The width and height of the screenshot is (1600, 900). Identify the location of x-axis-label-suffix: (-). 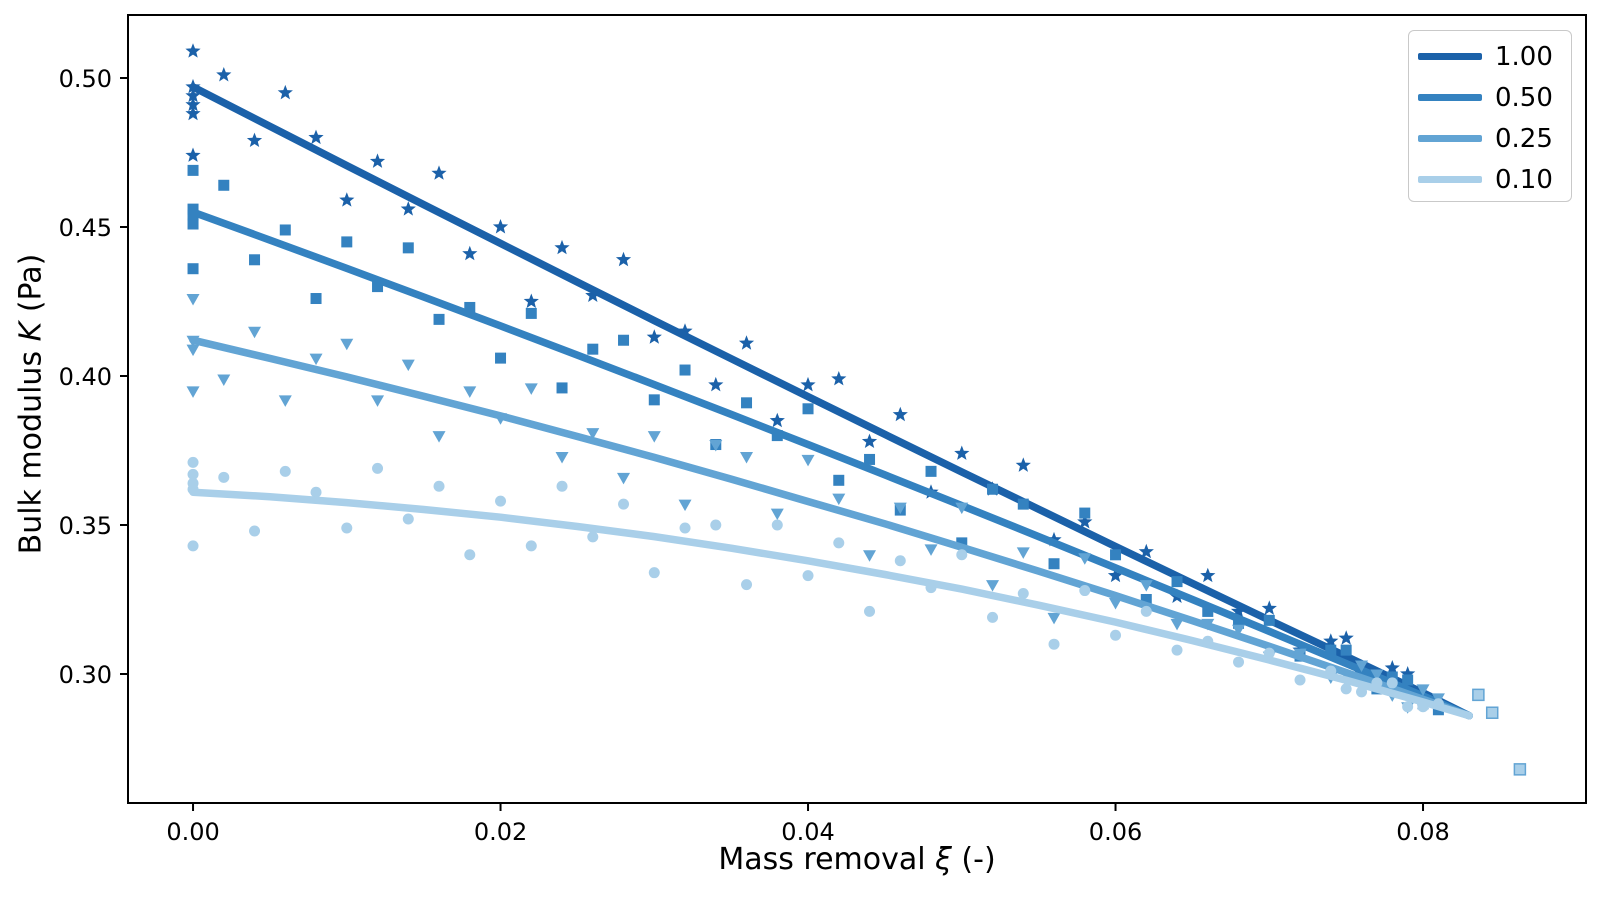
(973, 859).